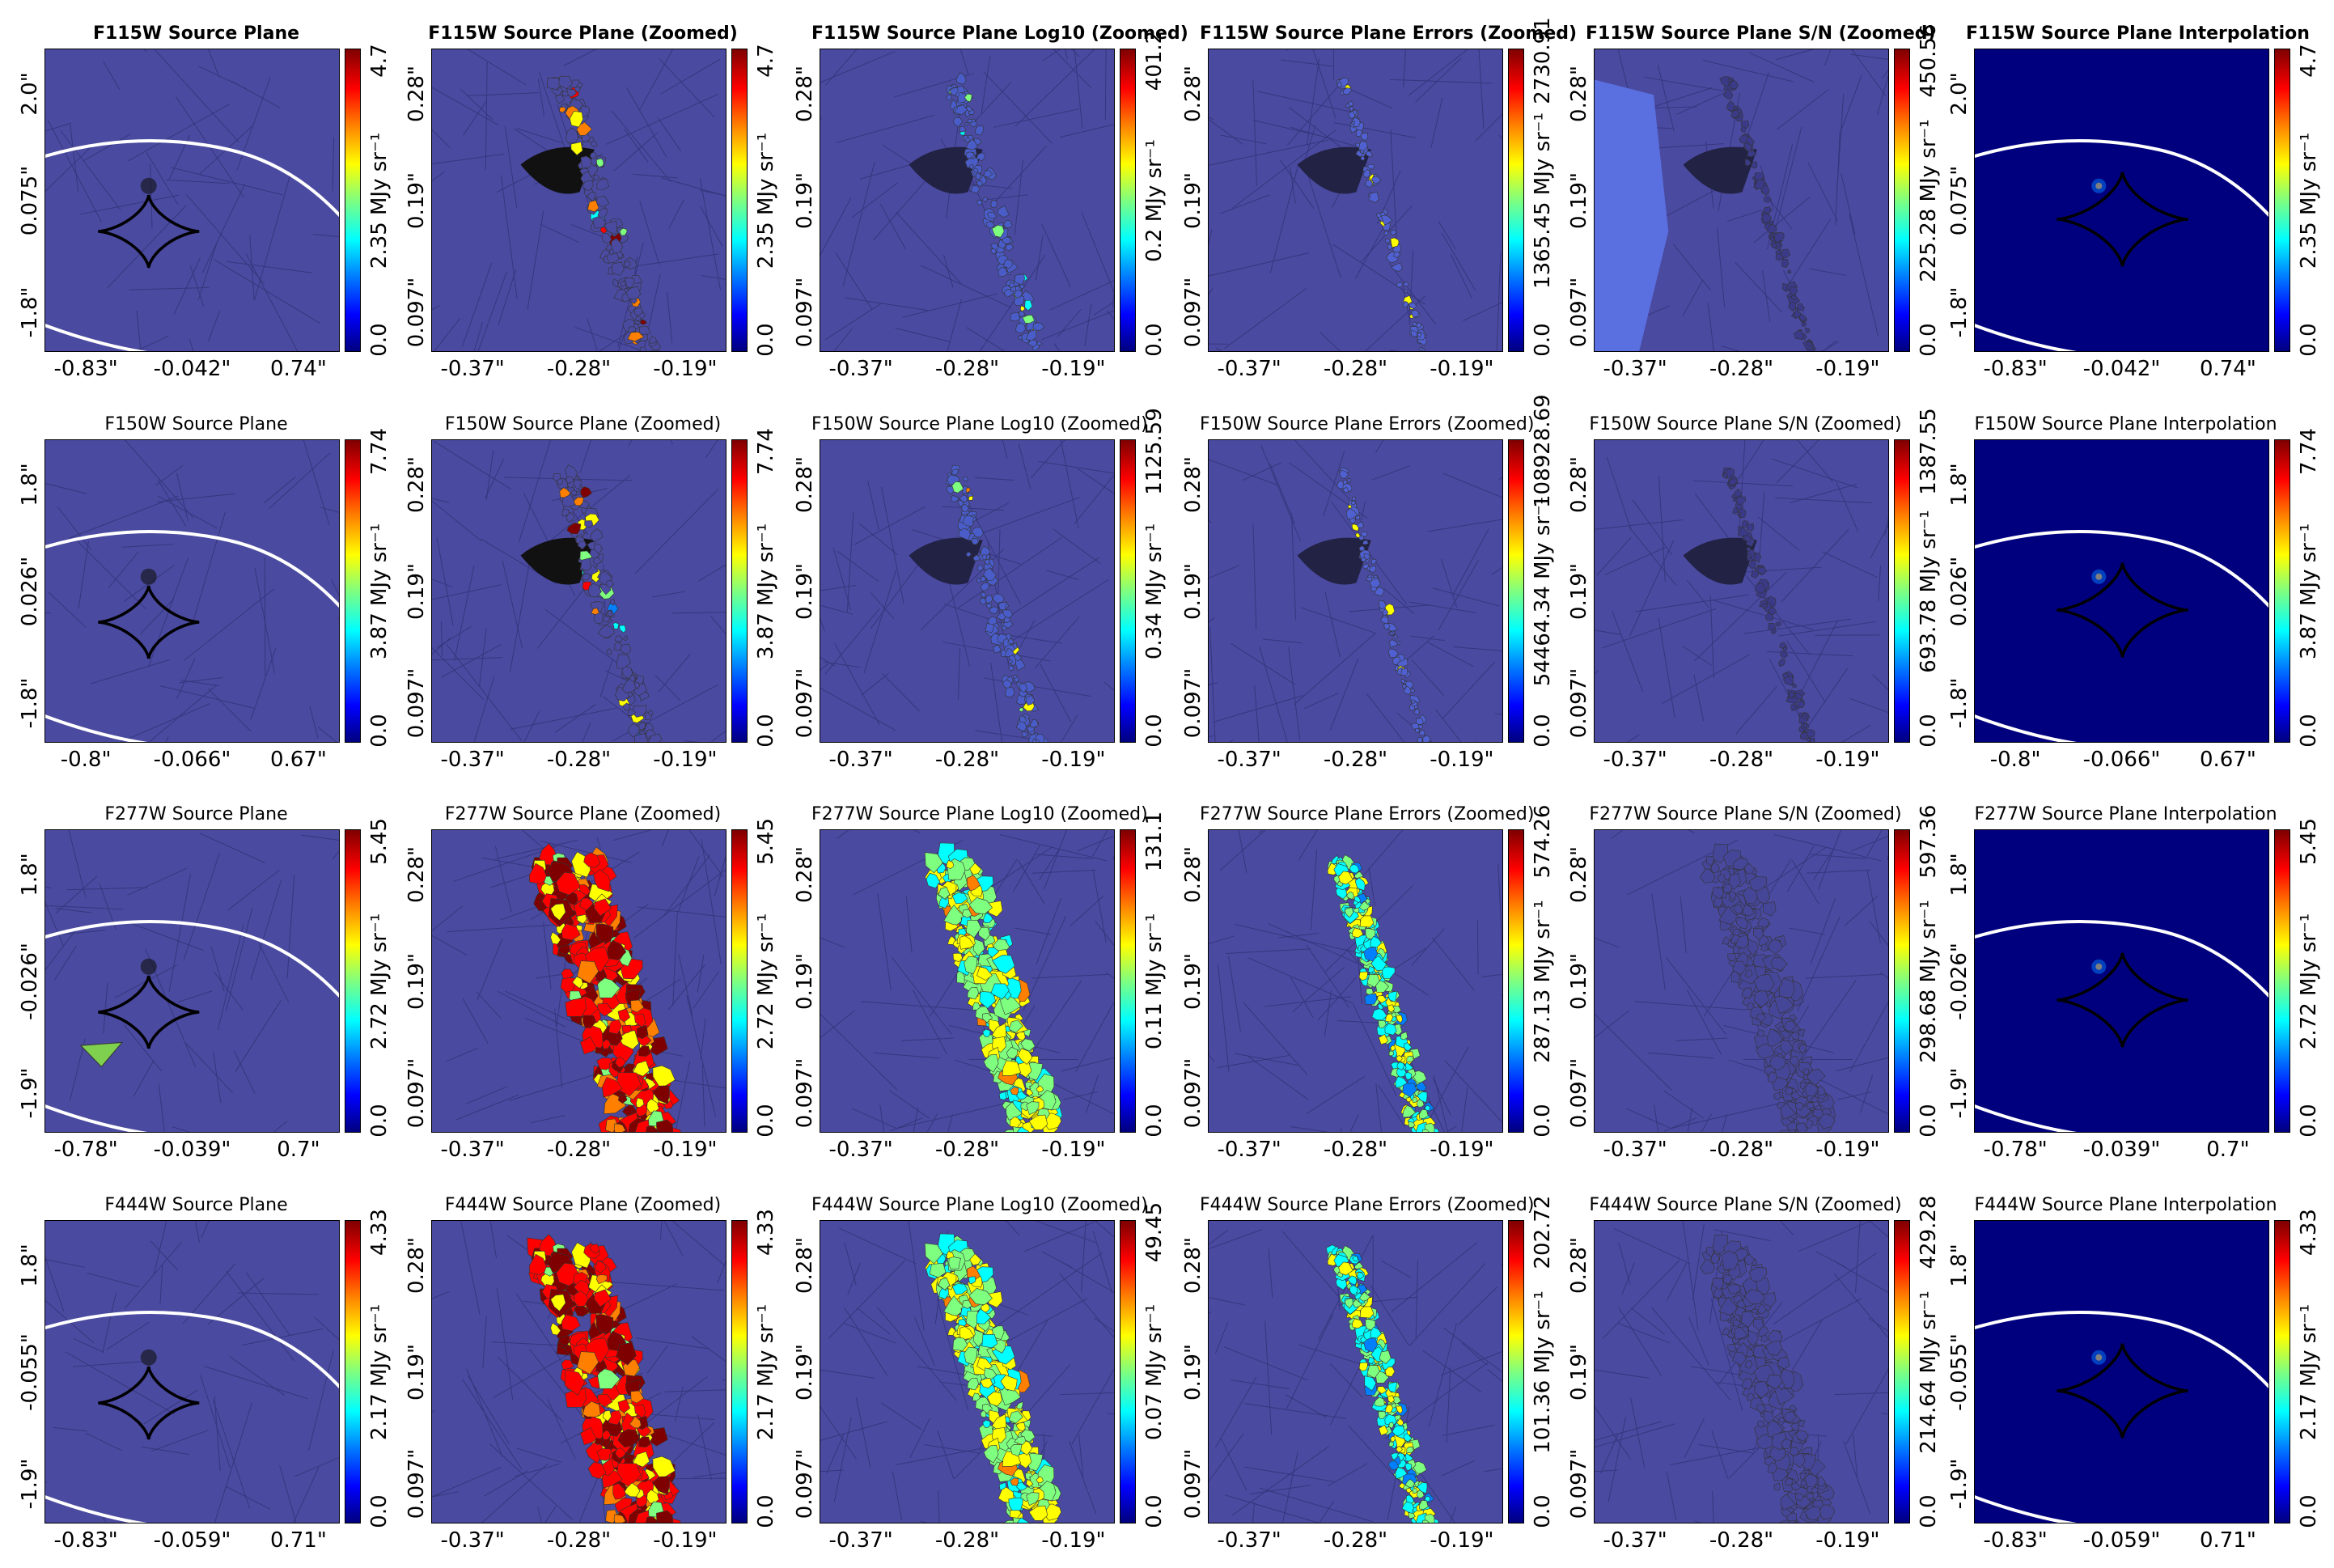 This screenshot has height=1568, width=2334. I want to click on panel-title: F277W Source Plane S/N (Zoomed), so click(1745, 815).